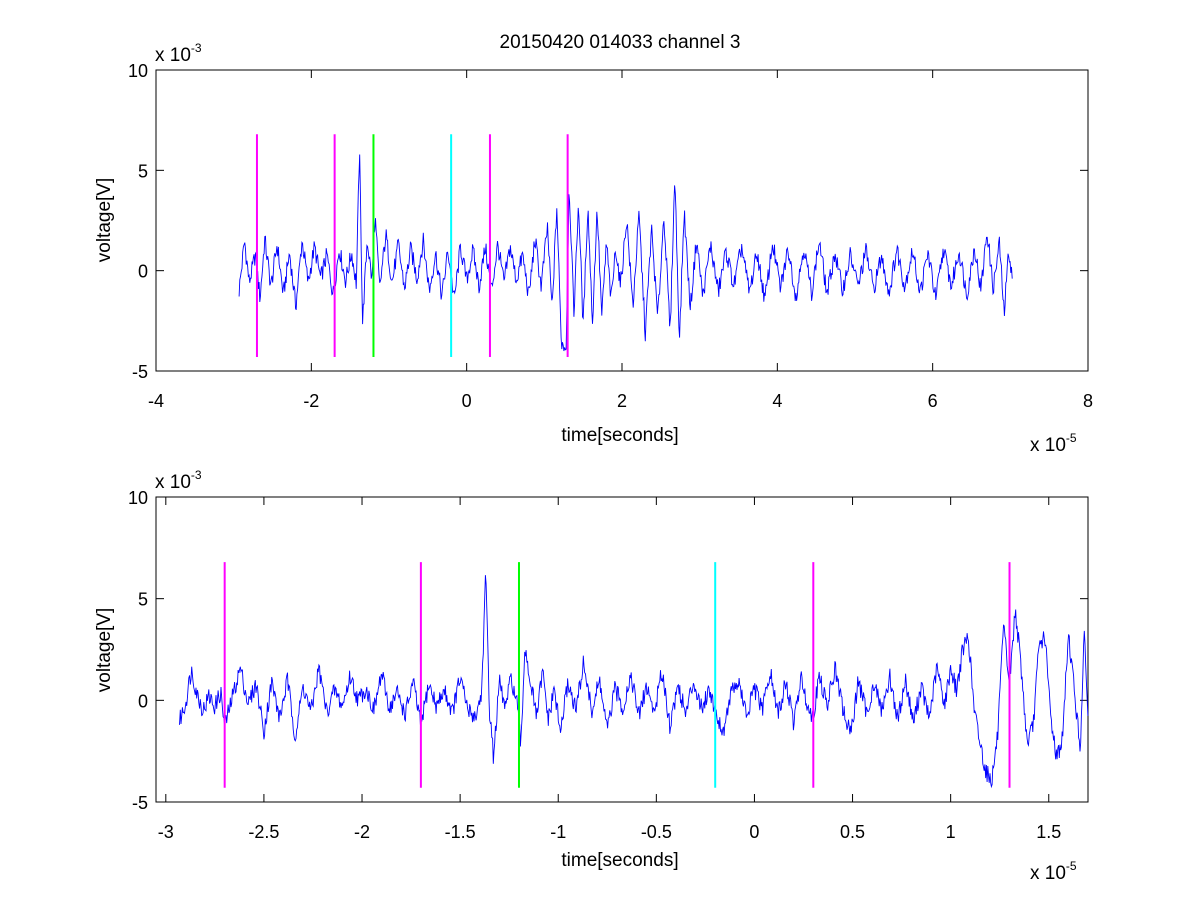  Describe the element at coordinates (558, 832) in the screenshot. I see `bottom-x-tick-label: -1` at that location.